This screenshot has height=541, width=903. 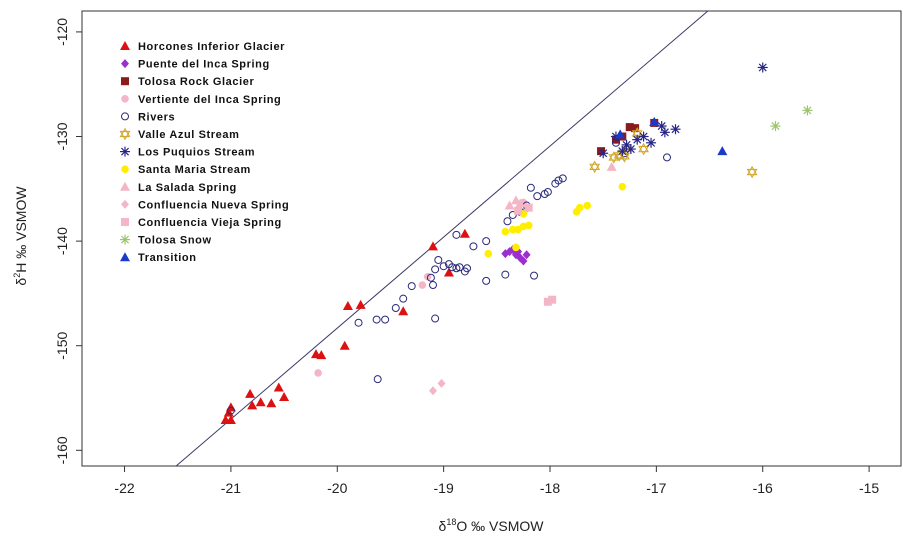 I want to click on legend-label: Rivers, so click(x=156, y=117).